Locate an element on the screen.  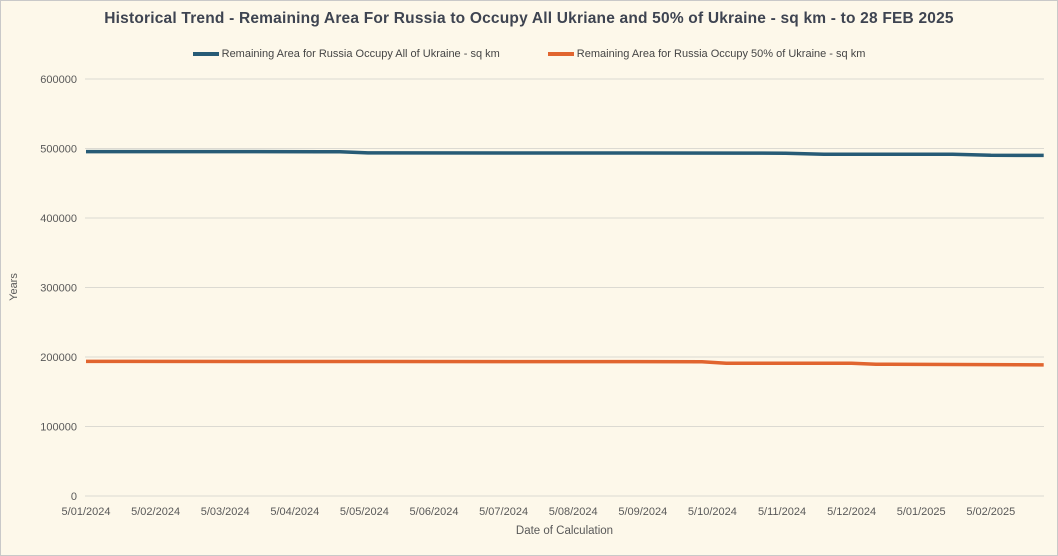
y-tick-label: 500000 is located at coordinates (58, 150).